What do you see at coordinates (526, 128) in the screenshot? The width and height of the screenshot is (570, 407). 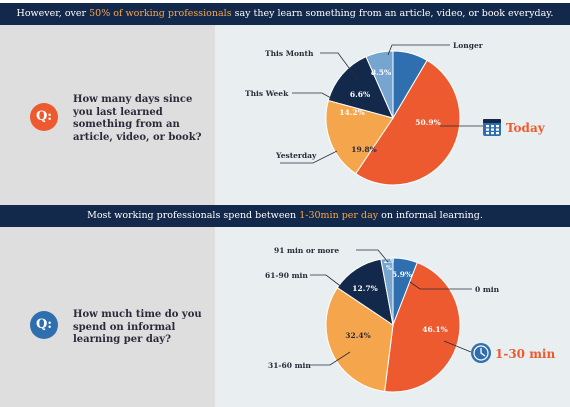 I see `today-callout-label: Today` at bounding box center [526, 128].